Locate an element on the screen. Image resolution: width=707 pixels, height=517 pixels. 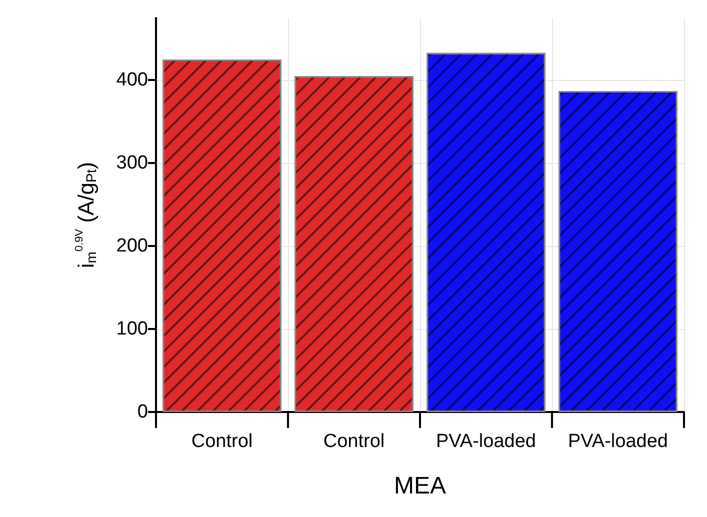
y-tick-label: 300 is located at coordinates (132, 163).